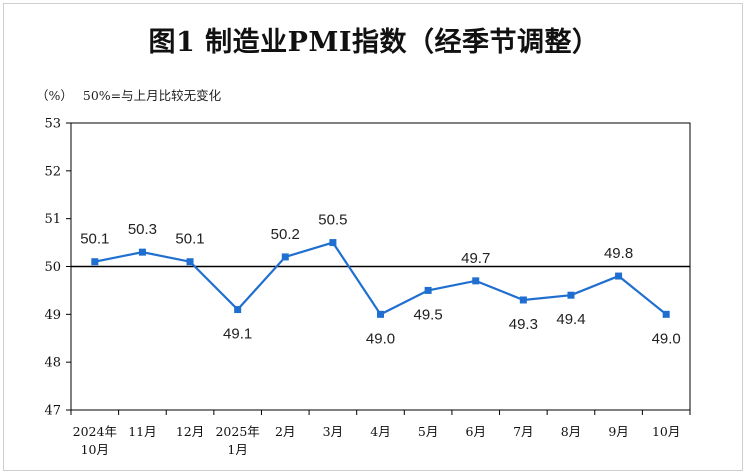 This screenshot has width=748, height=476. Describe the element at coordinates (570, 319) in the screenshot. I see `data-label: 49.4` at that location.